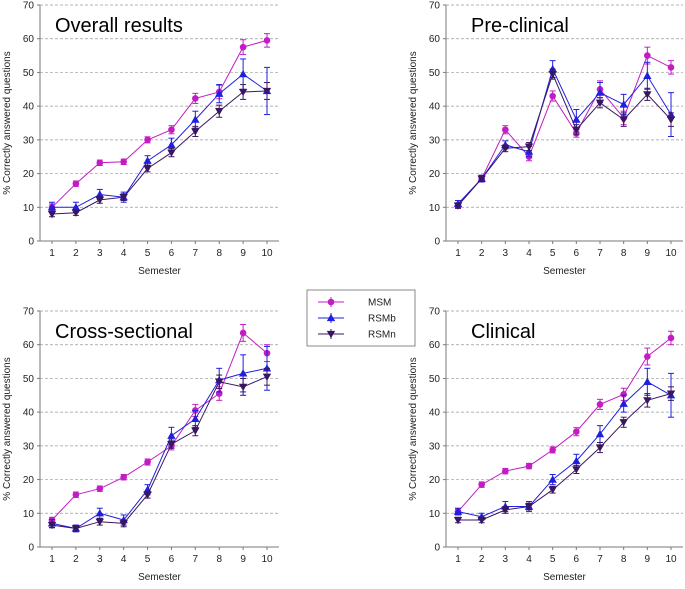  Describe the element at coordinates (435, 73) in the screenshot. I see `y-tick-label: 50` at that location.